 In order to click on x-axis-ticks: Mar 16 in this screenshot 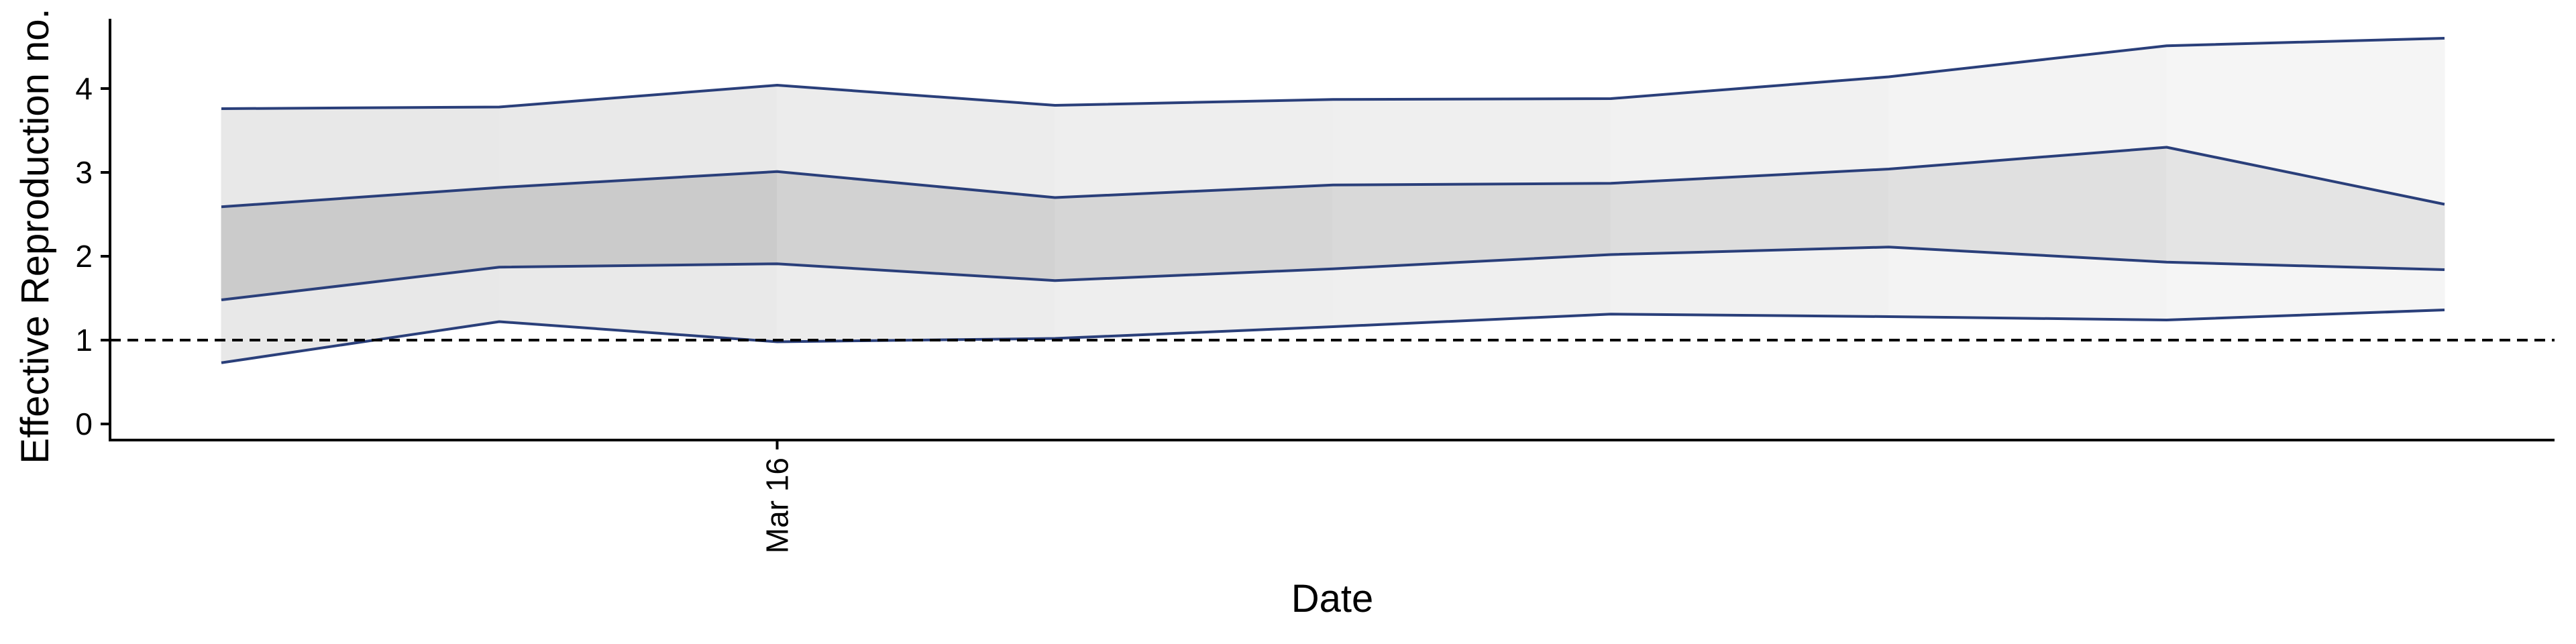, I will do `click(777, 496)`.